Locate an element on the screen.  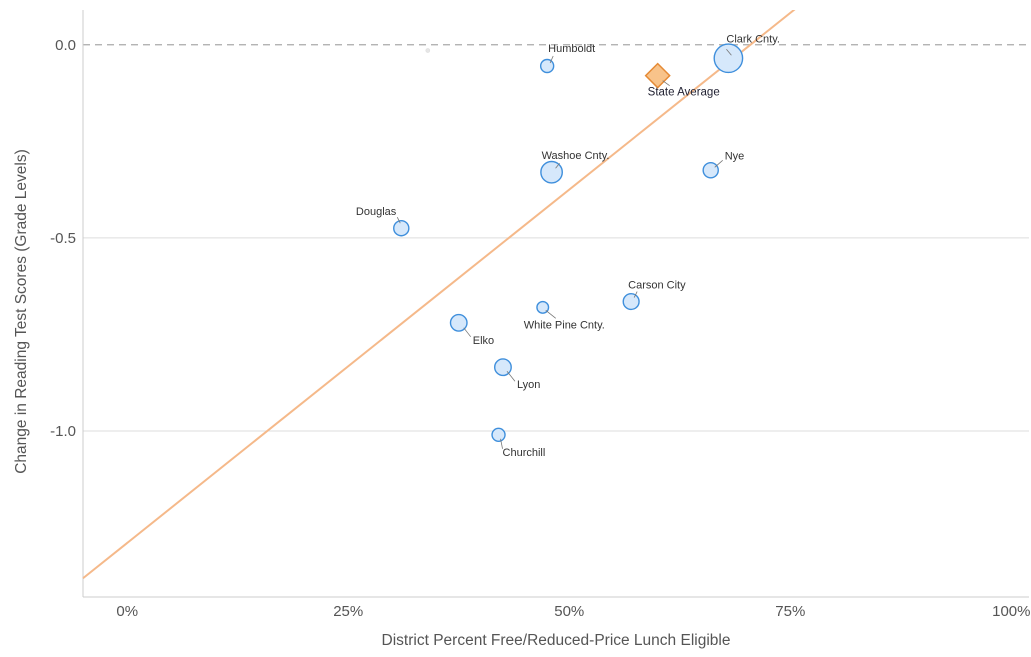
y-tick-label: -1.0 is located at coordinates (63, 431).